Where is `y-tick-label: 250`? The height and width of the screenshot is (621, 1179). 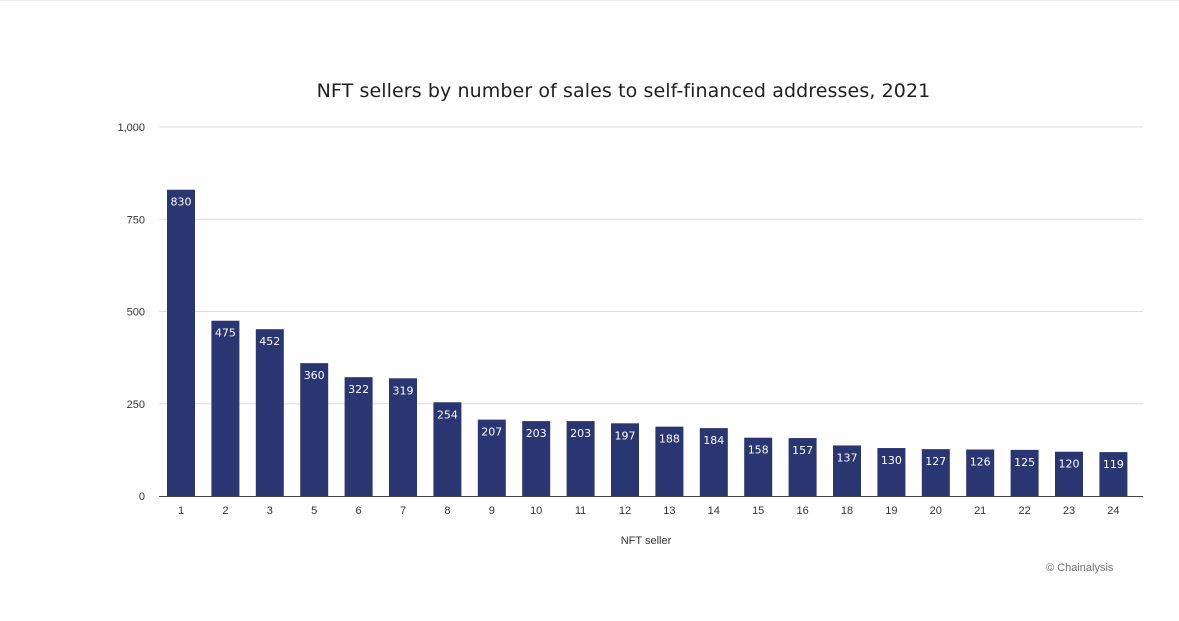
y-tick-label: 250 is located at coordinates (136, 405).